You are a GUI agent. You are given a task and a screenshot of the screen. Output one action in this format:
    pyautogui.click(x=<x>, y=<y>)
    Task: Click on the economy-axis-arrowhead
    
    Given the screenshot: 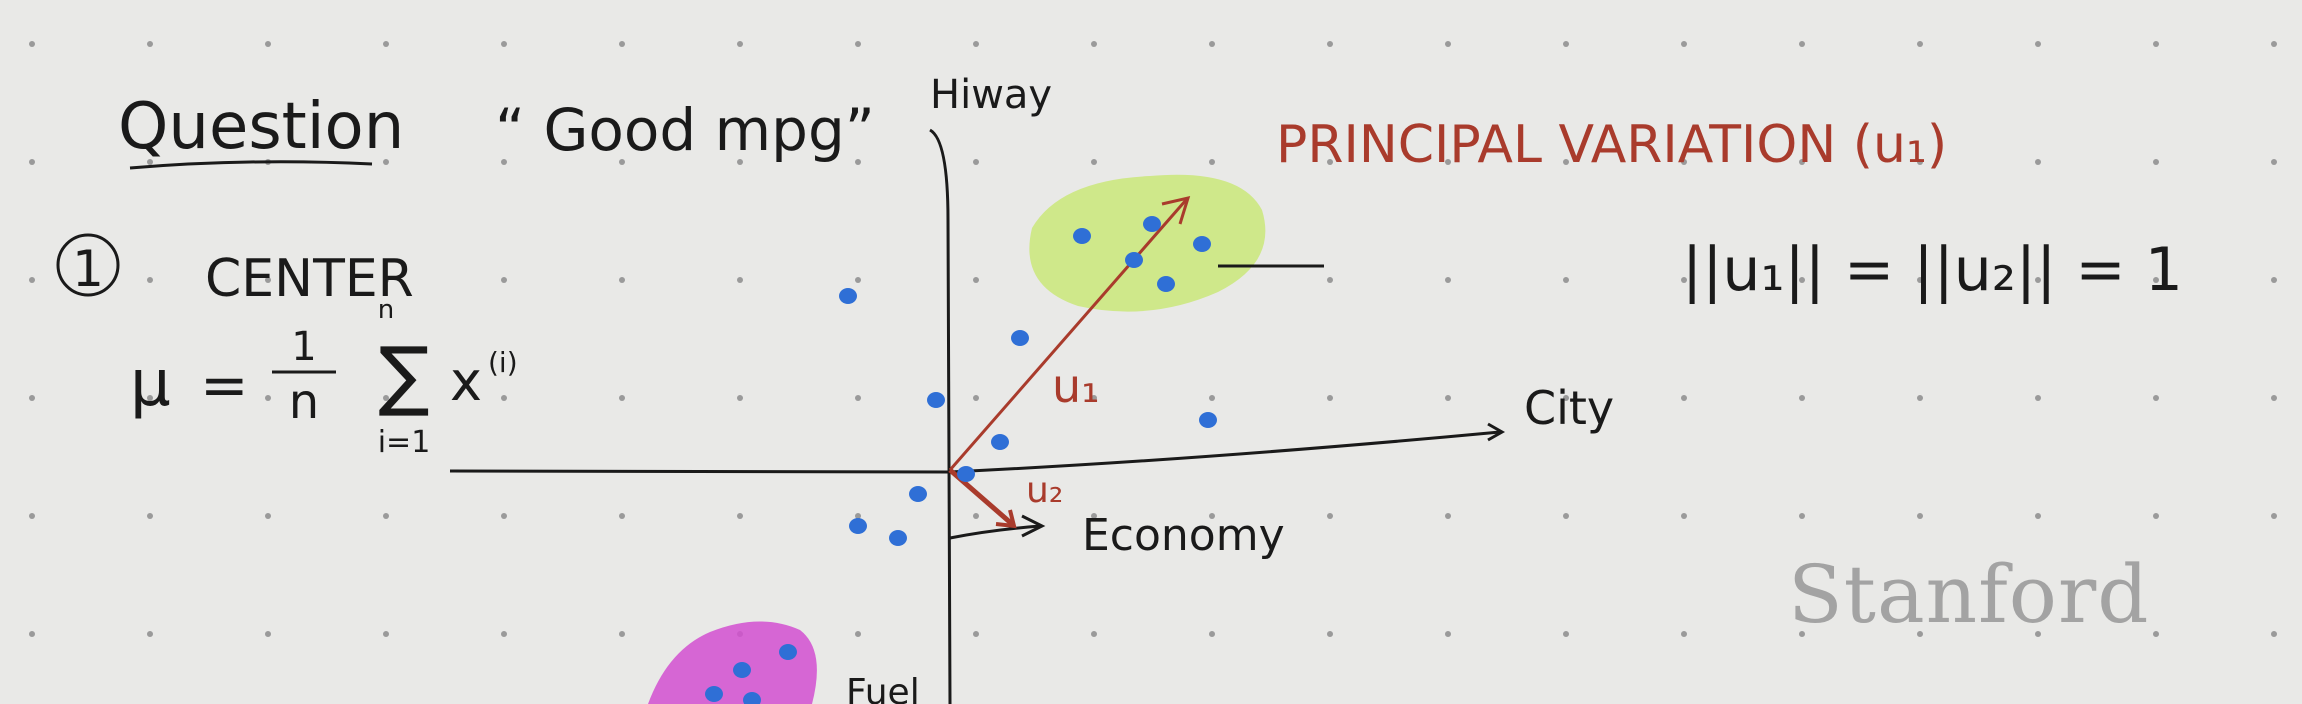 What is the action you would take?
    pyautogui.click(x=1033, y=526)
    